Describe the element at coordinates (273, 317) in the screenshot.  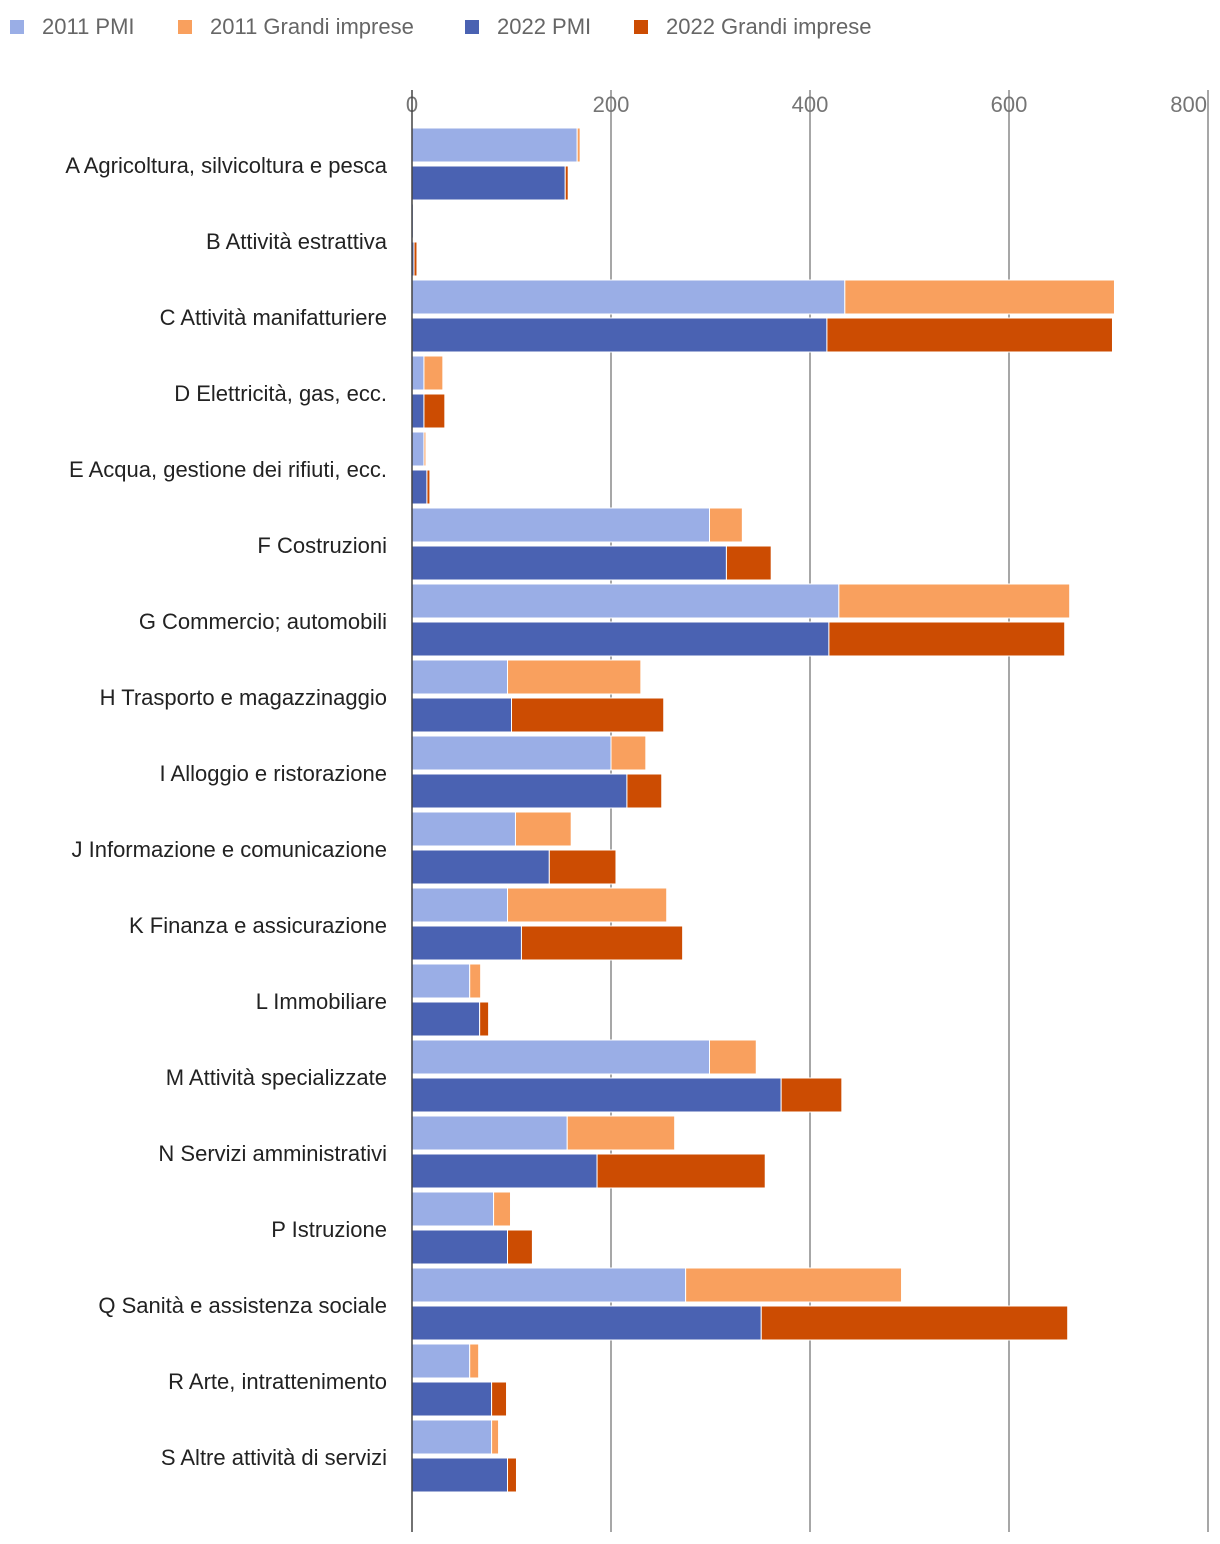
I see `category-label: C Attività manifatturiere` at that location.